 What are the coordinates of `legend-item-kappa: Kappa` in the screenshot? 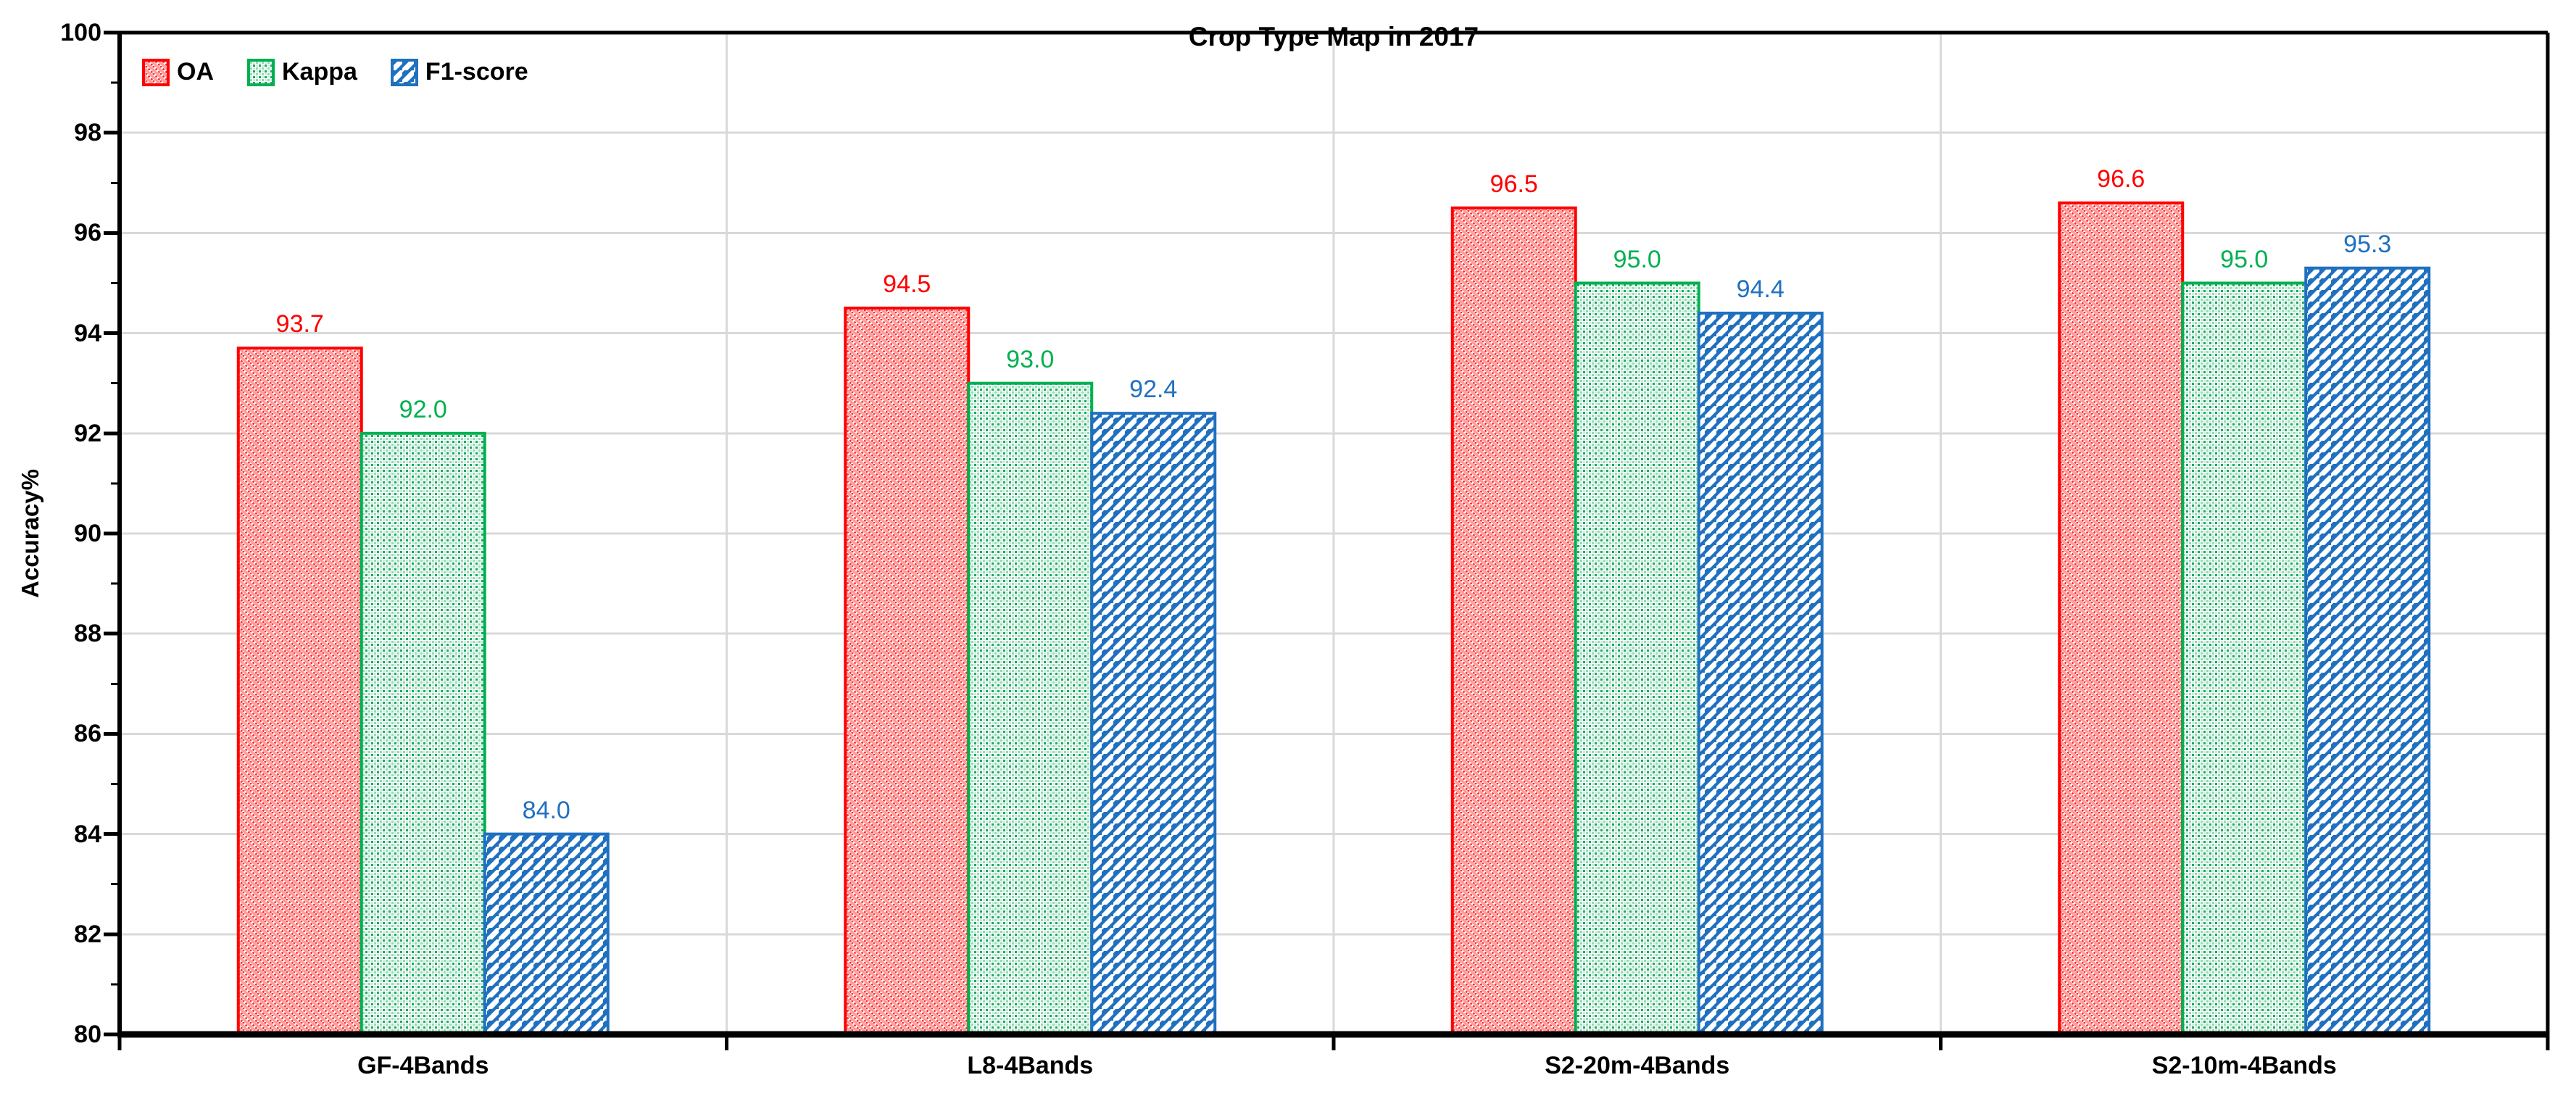 It's located at (302, 72).